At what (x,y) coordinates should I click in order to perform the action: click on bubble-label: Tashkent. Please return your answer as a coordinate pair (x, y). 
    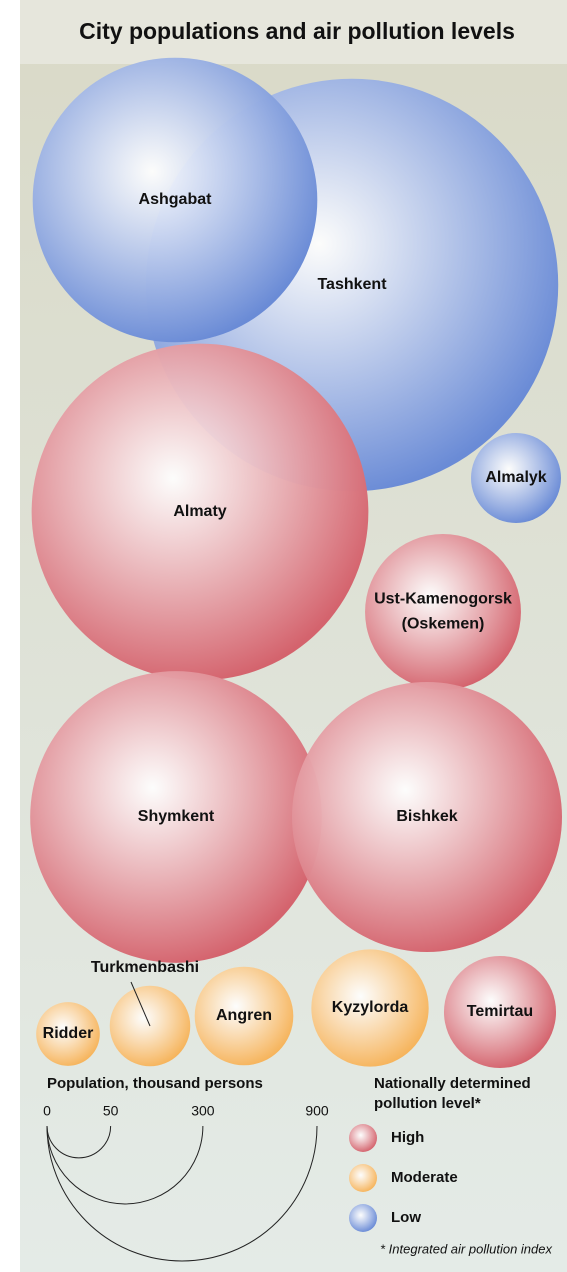
    Looking at the image, I should click on (352, 284).